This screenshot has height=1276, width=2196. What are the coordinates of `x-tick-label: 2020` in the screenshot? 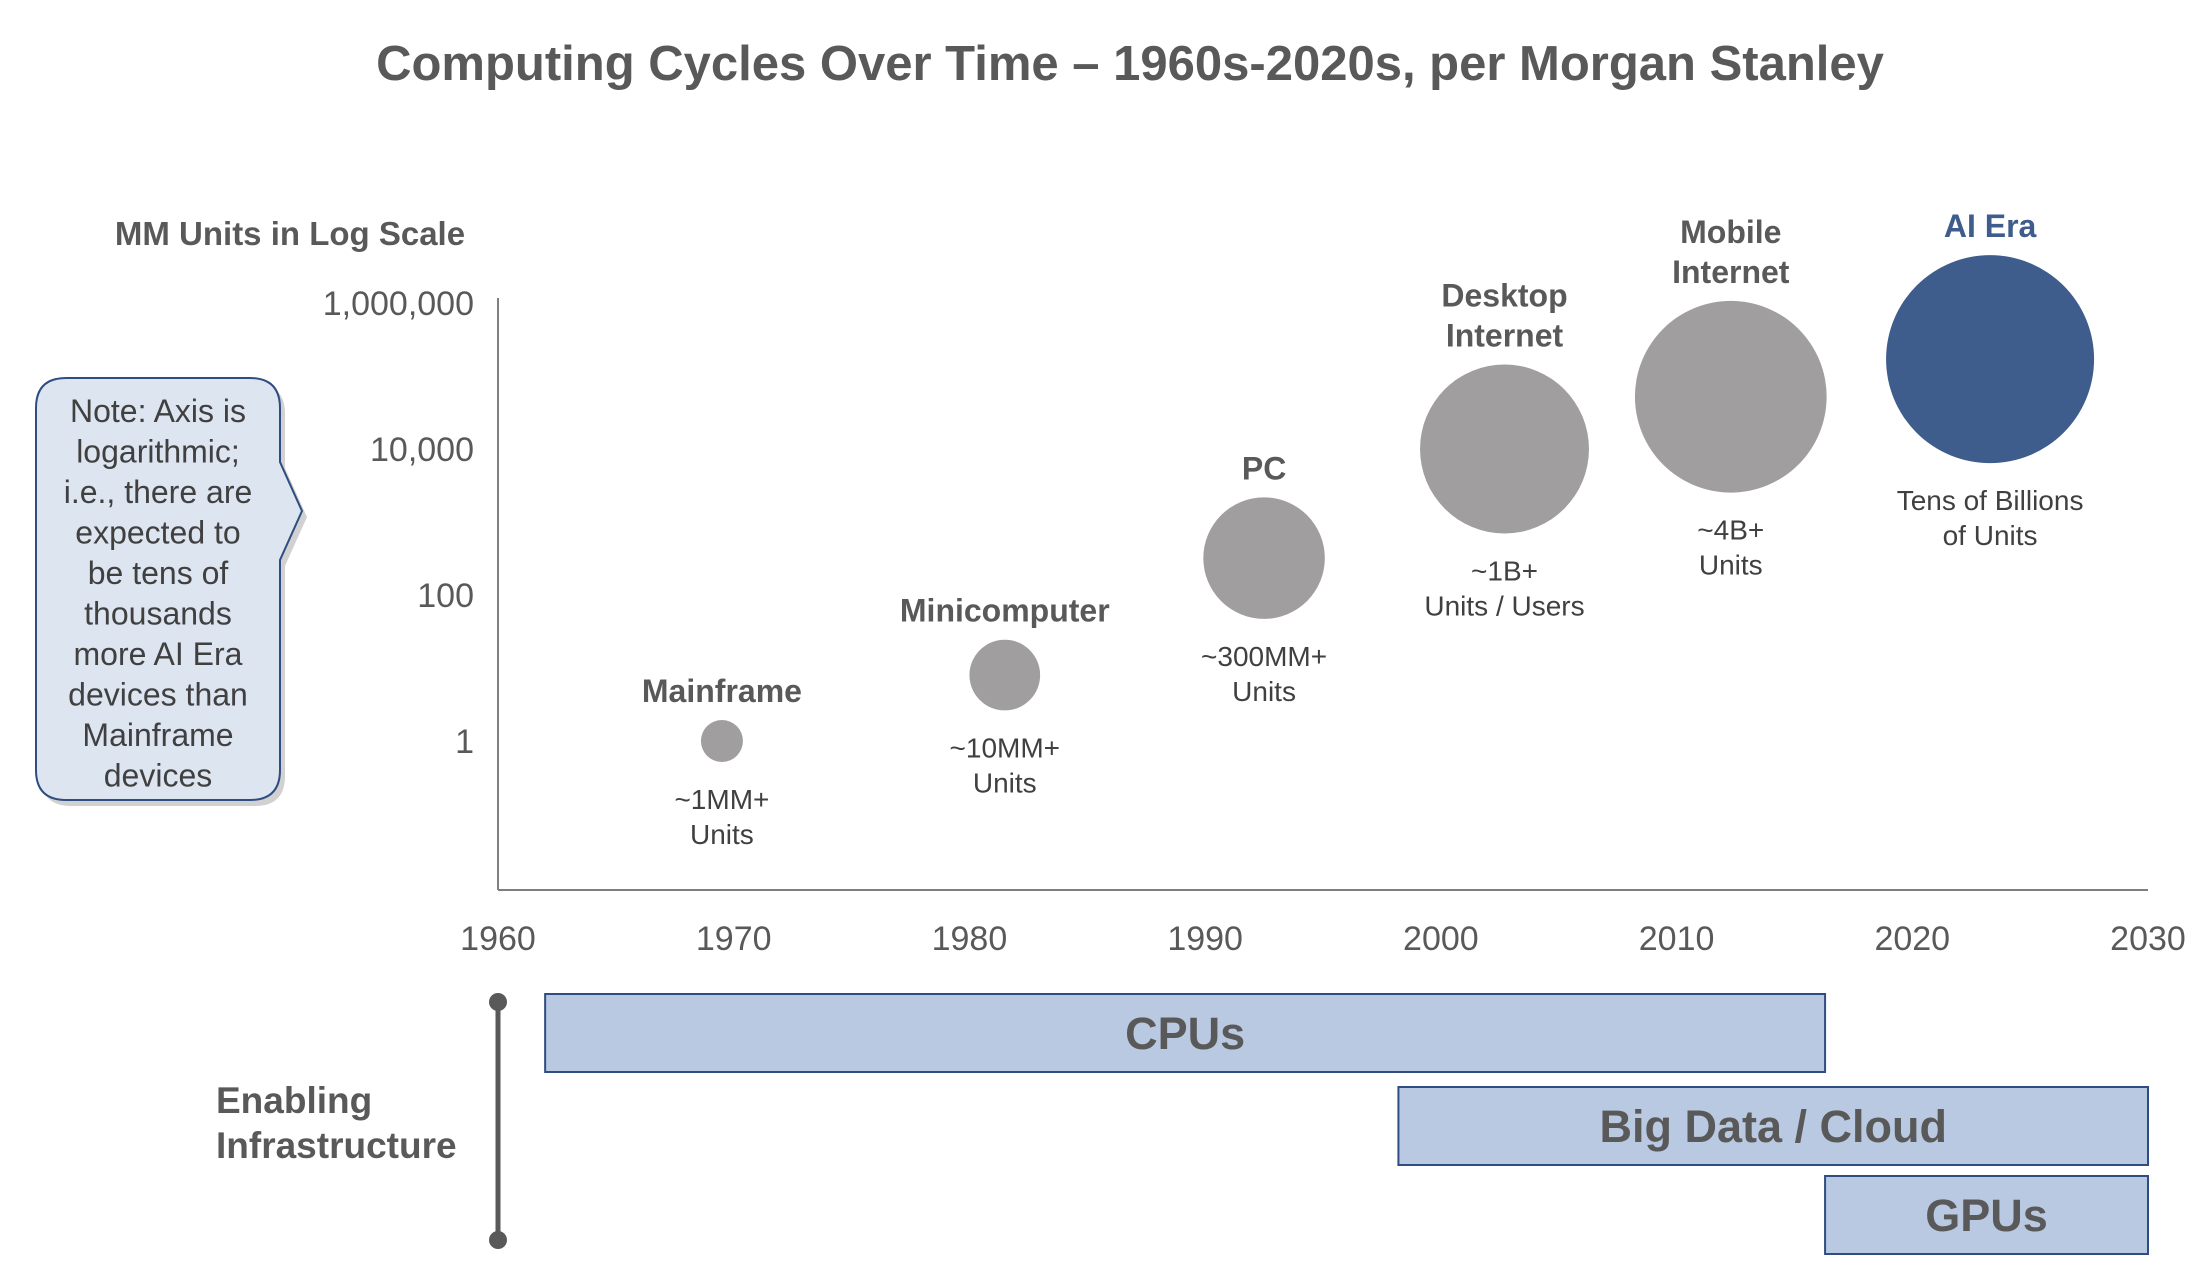 It's located at (1912, 939).